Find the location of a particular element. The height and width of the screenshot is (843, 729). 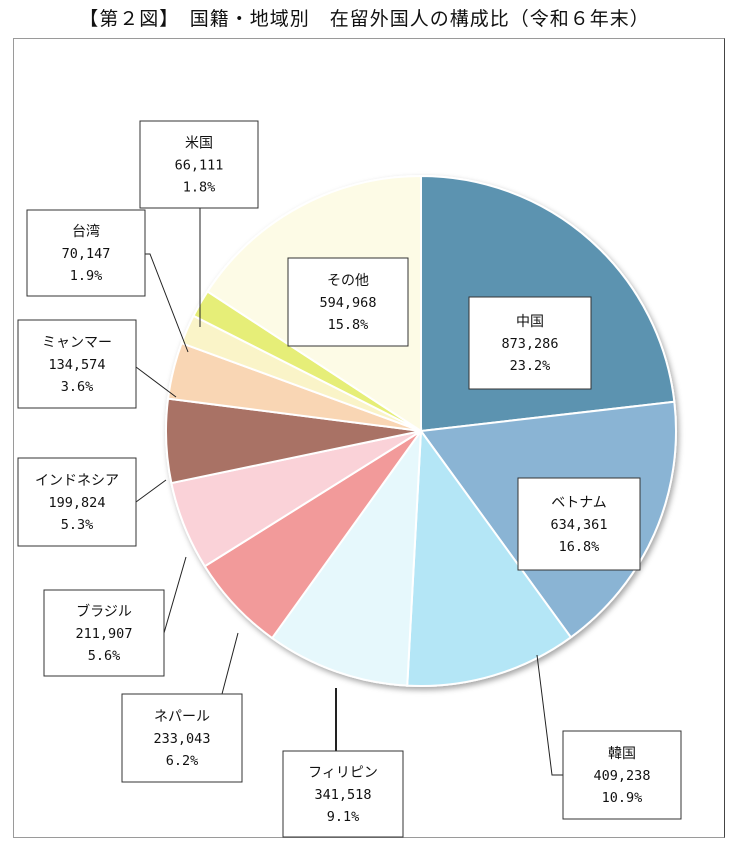

slice-name-label: ミャンマー is located at coordinates (77, 343).